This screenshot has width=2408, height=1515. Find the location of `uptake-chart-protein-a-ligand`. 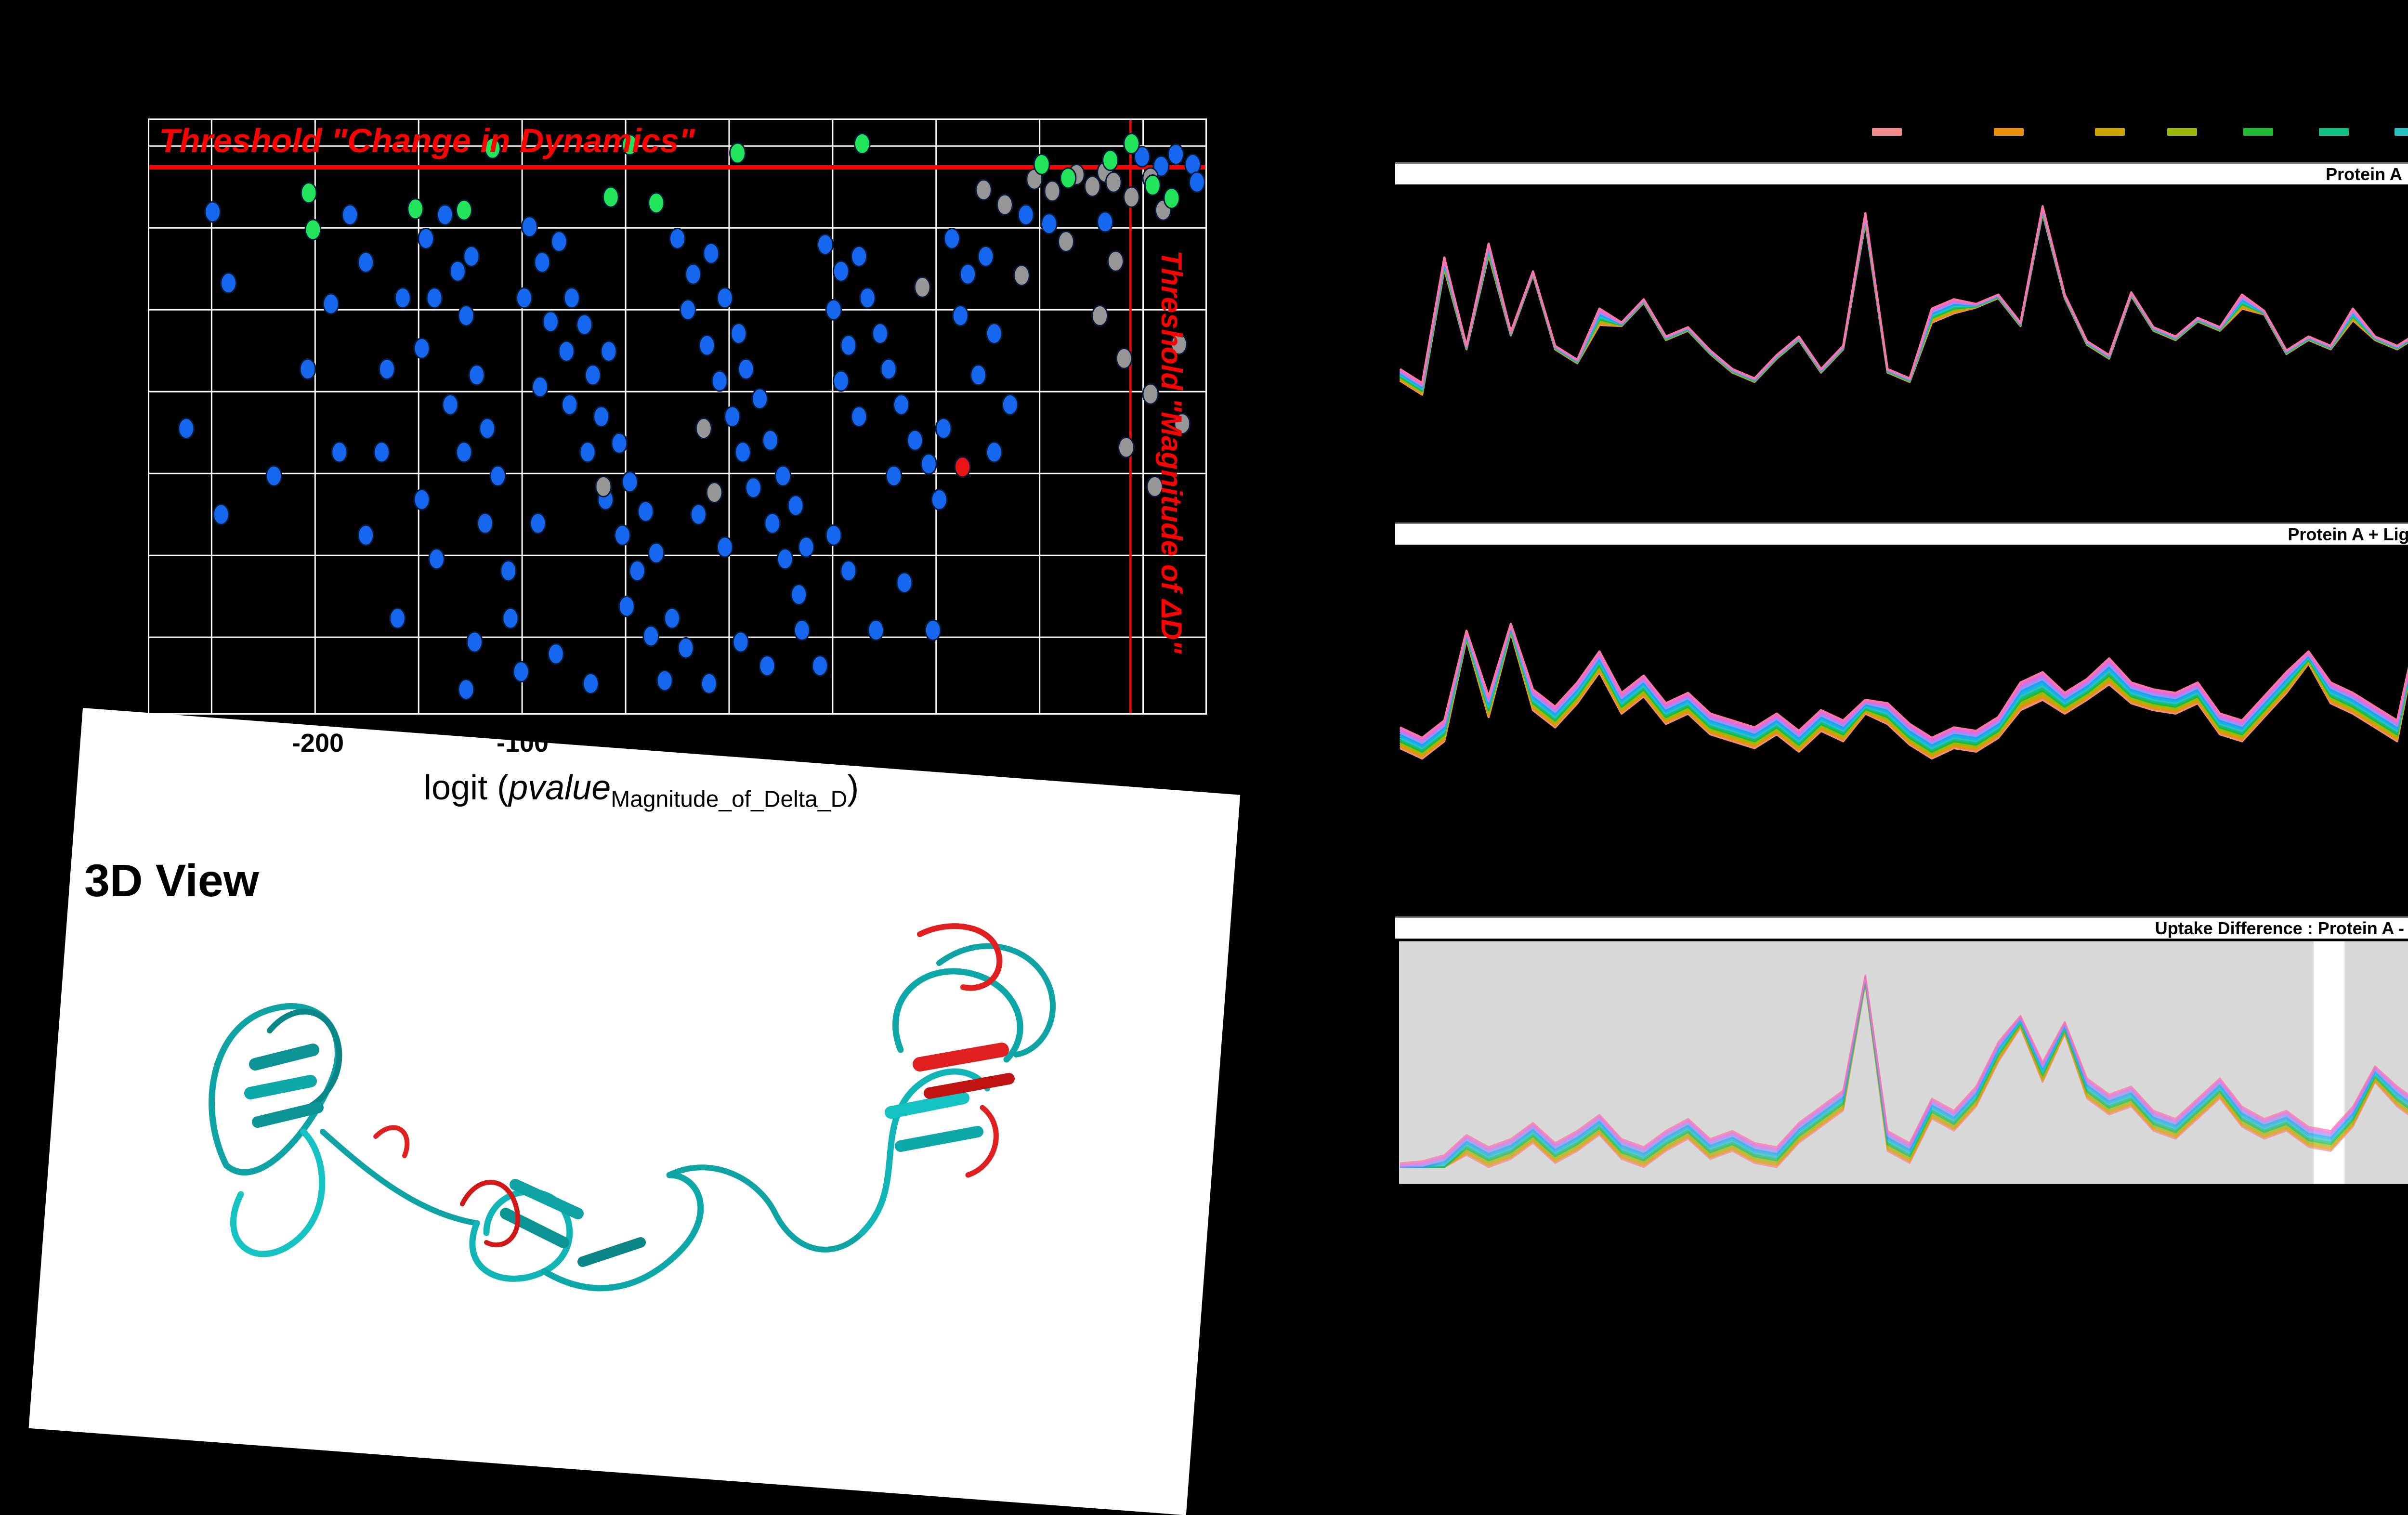

uptake-chart-protein-a-ligand is located at coordinates (1901, 720).